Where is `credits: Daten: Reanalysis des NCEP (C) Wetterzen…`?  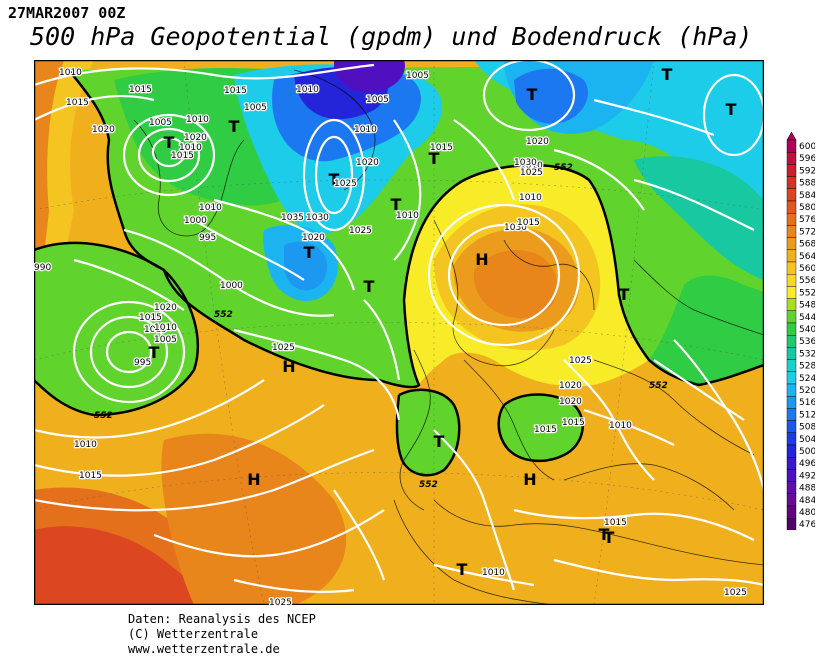 credits: Daten: Reanalysis des NCEP (C) Wetterzen… is located at coordinates (222, 634).